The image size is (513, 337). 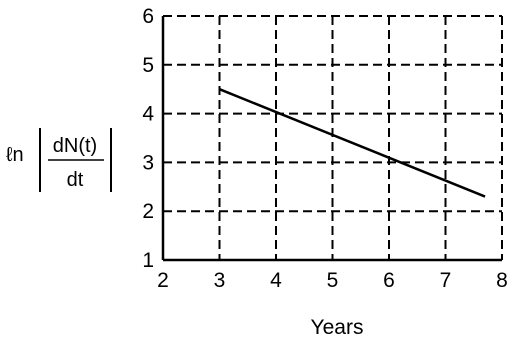 What do you see at coordinates (59, 160) in the screenshot?
I see `y-axis-title: ℓn dN(t) dt` at bounding box center [59, 160].